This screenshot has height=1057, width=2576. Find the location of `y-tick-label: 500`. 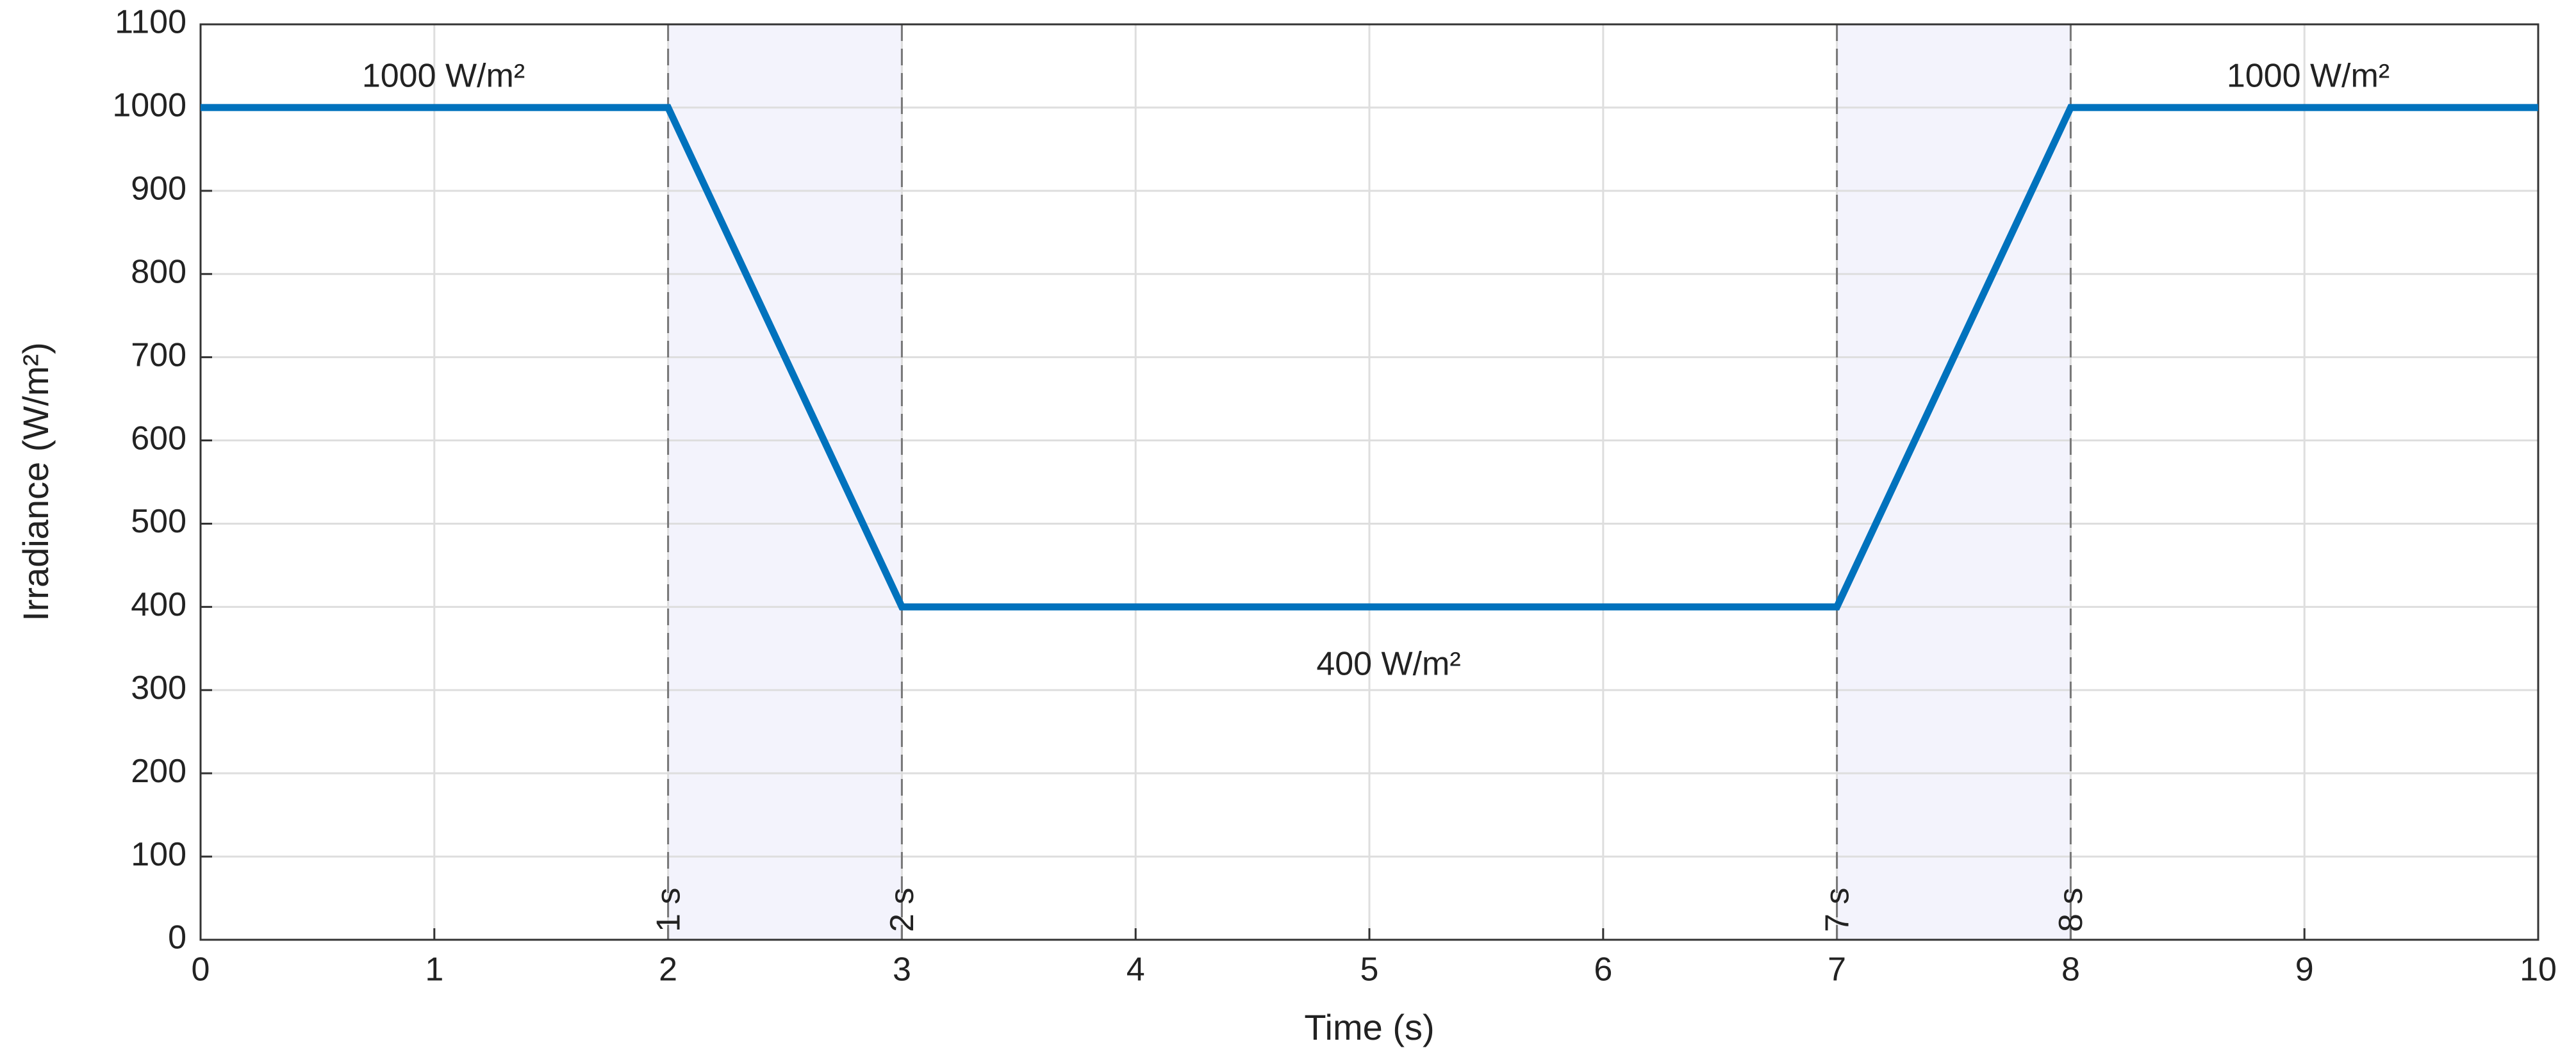

y-tick-label: 500 is located at coordinates (158, 521).